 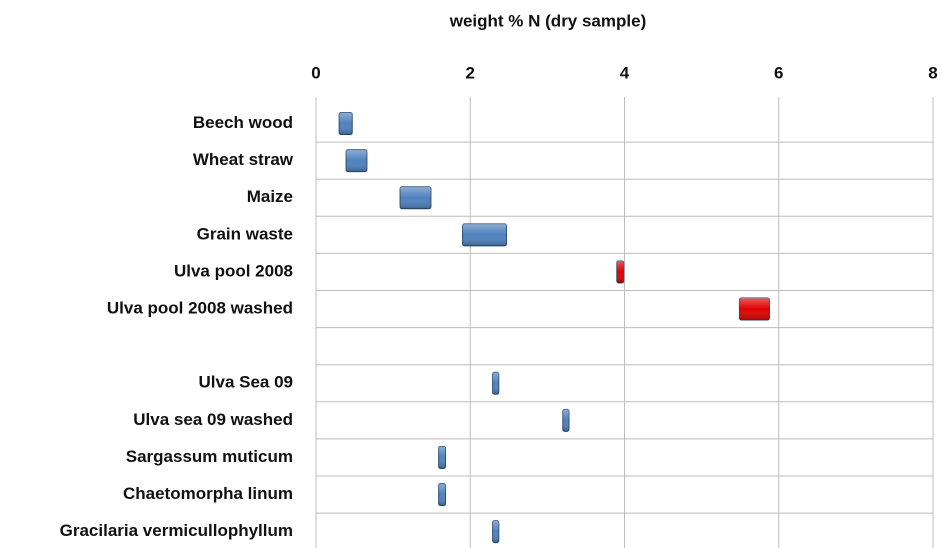 I want to click on y-tick-label: Ulva pool 2008, so click(x=233, y=270).